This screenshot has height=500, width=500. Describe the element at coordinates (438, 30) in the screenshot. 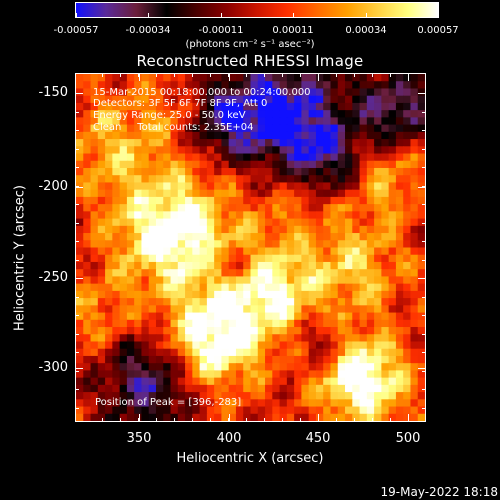

I see `colorbar-tick-label: 0.00057` at that location.